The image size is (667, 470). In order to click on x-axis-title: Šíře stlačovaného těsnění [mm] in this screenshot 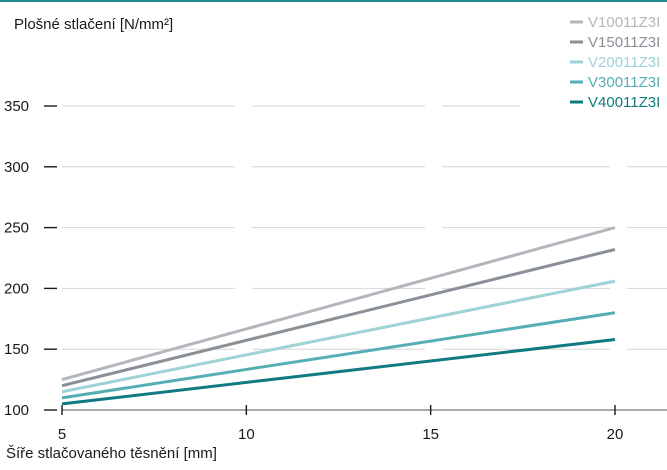, I will do `click(111, 453)`.